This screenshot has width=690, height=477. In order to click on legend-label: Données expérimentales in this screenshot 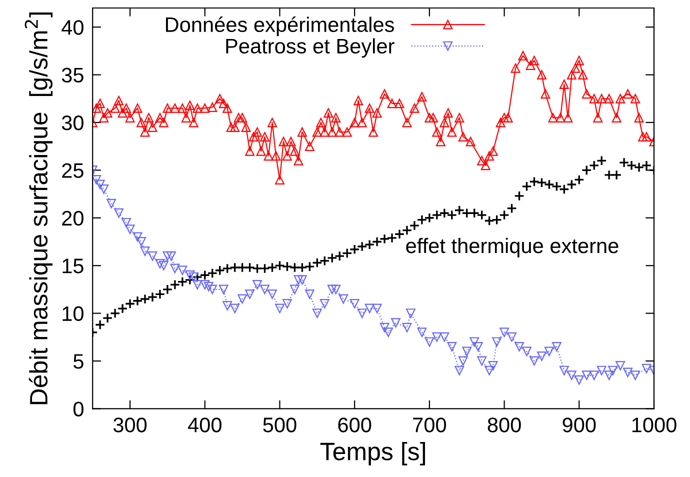, I will do `click(280, 26)`.